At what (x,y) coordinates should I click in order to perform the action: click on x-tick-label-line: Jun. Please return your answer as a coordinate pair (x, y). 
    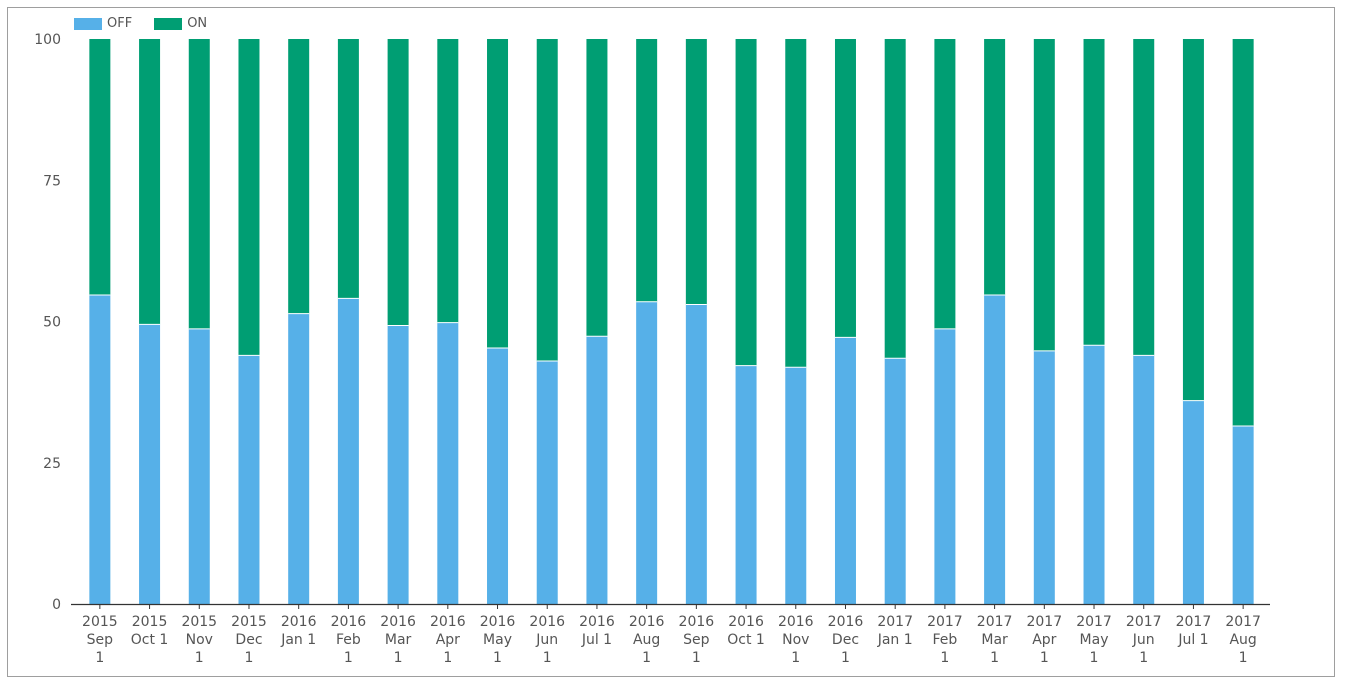
    Looking at the image, I should click on (546, 640).